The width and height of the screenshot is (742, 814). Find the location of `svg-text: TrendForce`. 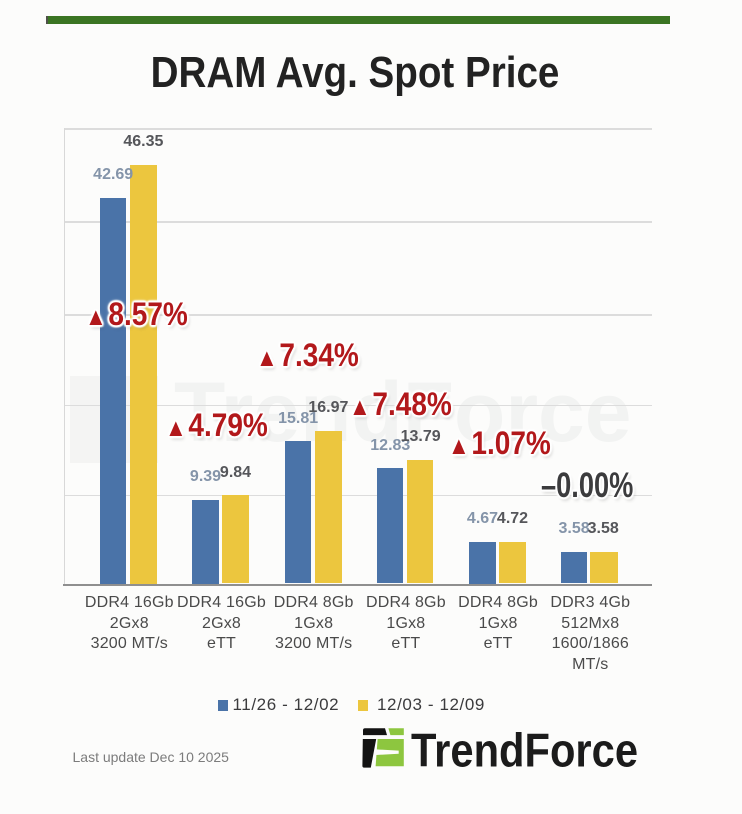

svg-text: TrendForce is located at coordinates (524, 750).